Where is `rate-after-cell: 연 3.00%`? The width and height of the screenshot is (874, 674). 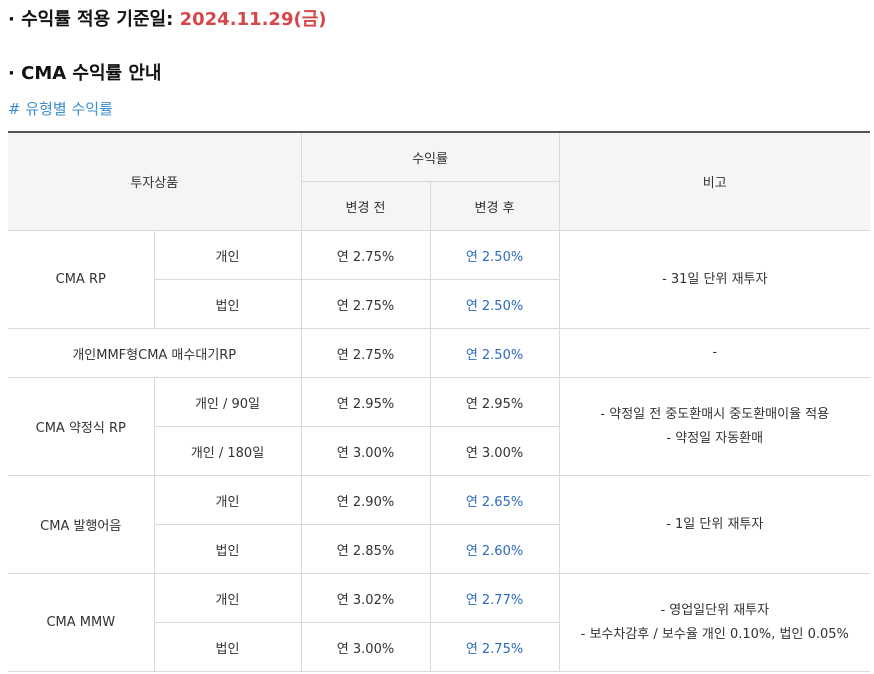
rate-after-cell: 연 3.00% is located at coordinates (494, 451).